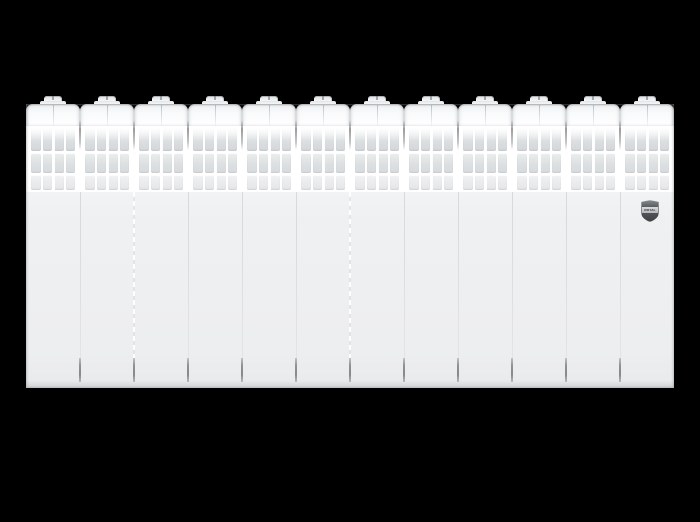 The height and width of the screenshot is (522, 700). I want to click on badge-label: ROYAL, so click(650, 209).